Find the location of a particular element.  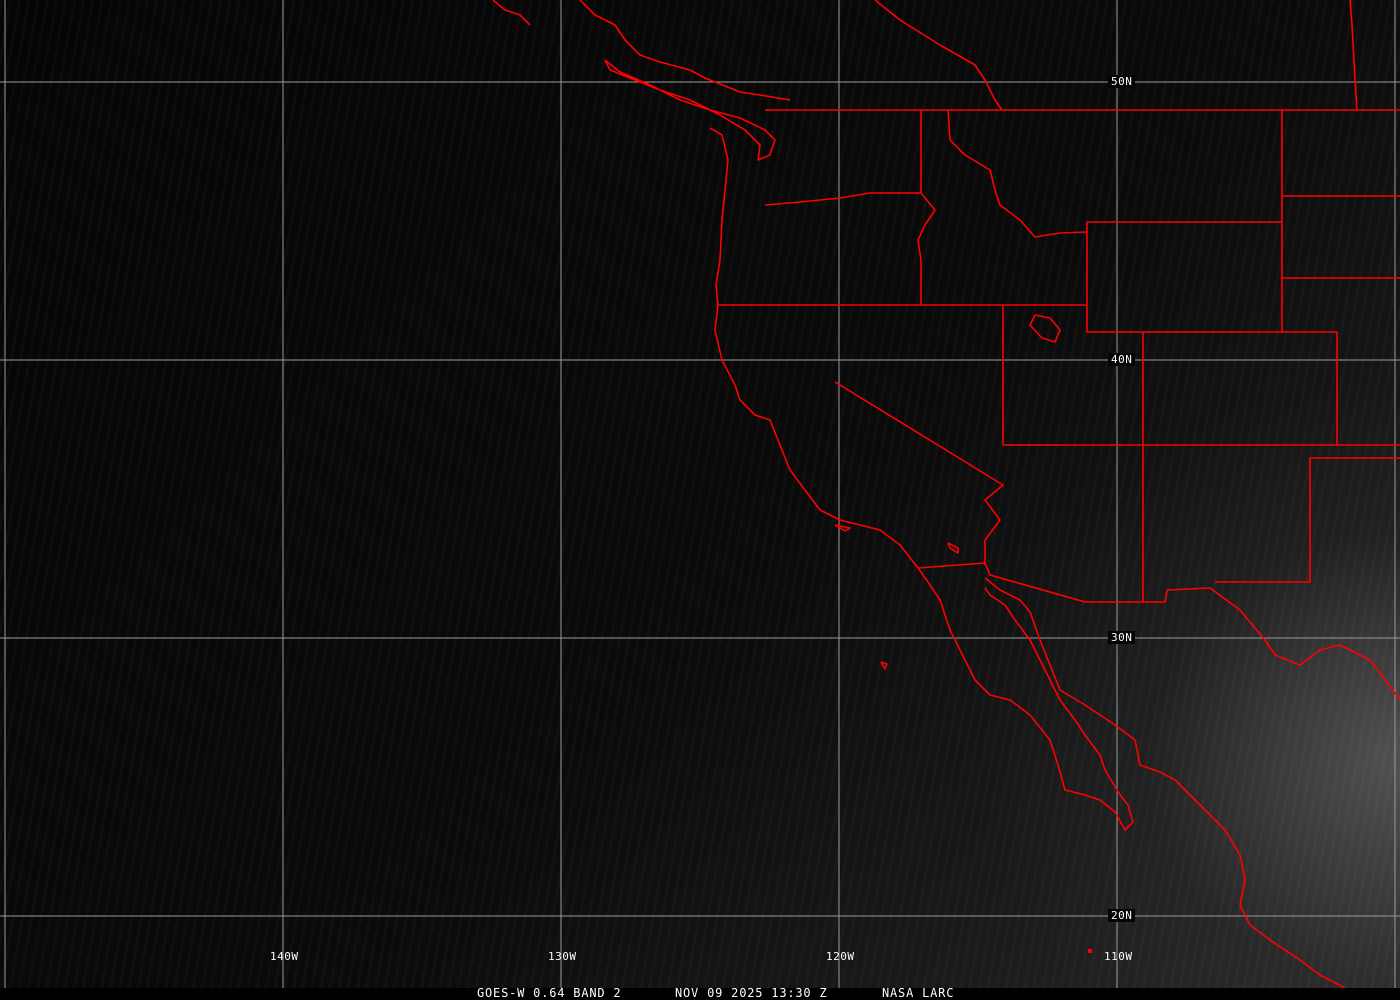

channel-islands is located at coordinates (842, 528).